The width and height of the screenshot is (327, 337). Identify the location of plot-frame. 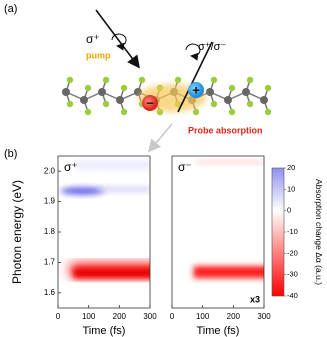
(218, 232).